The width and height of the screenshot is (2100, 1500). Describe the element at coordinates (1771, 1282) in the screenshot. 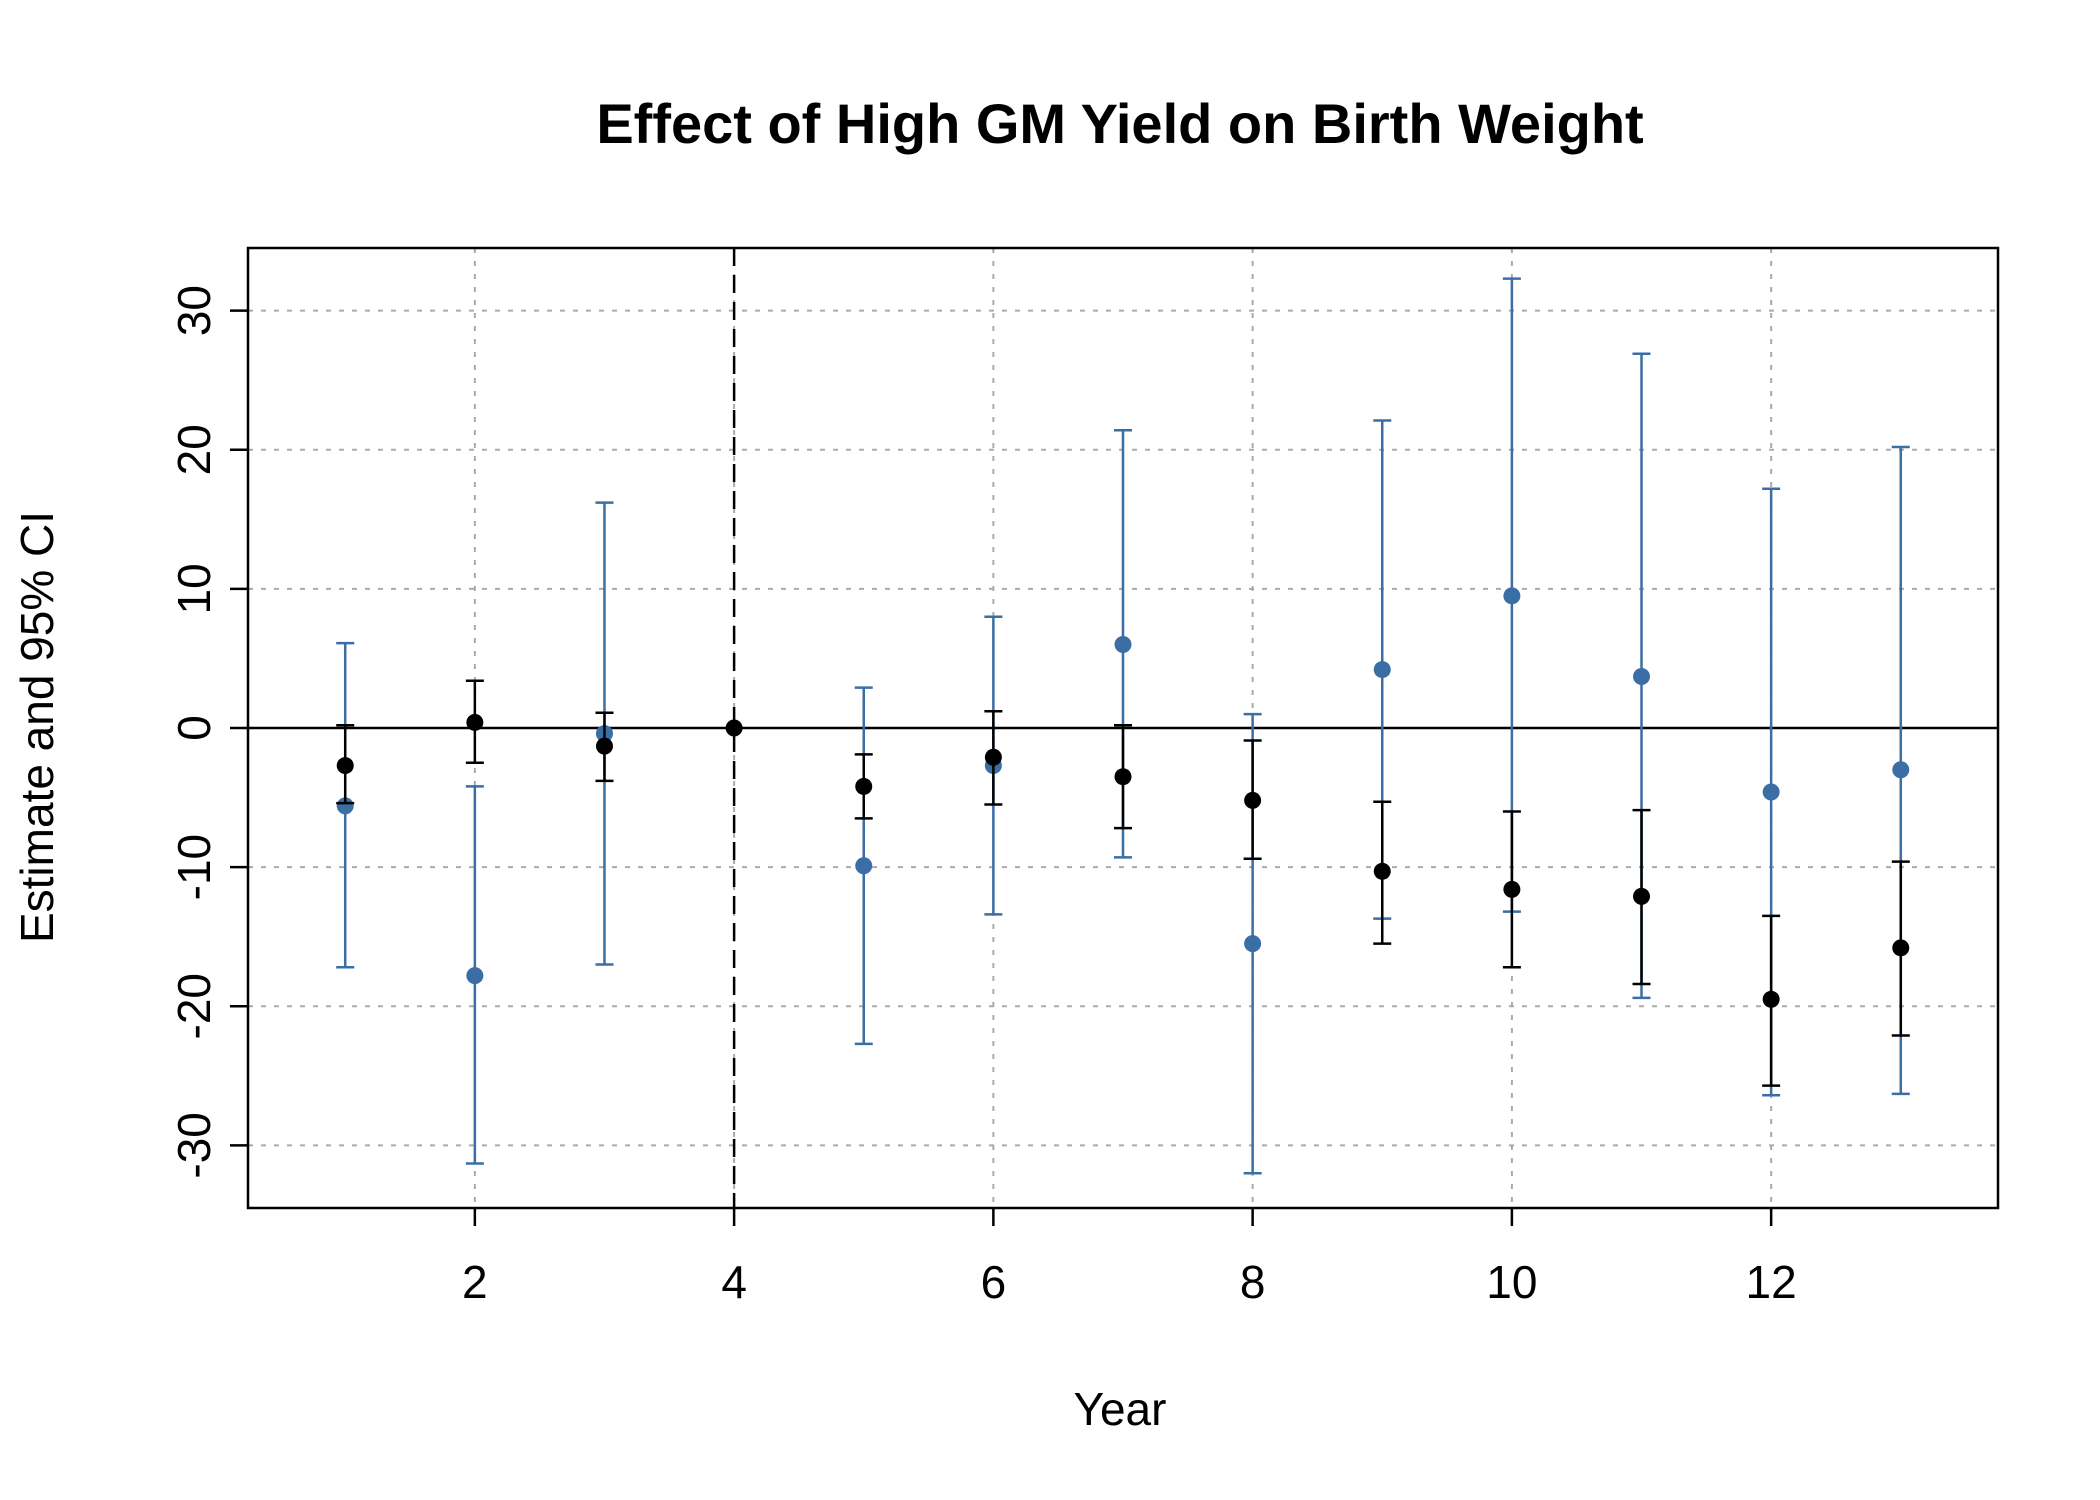

I see `x-tick-label: 12` at that location.